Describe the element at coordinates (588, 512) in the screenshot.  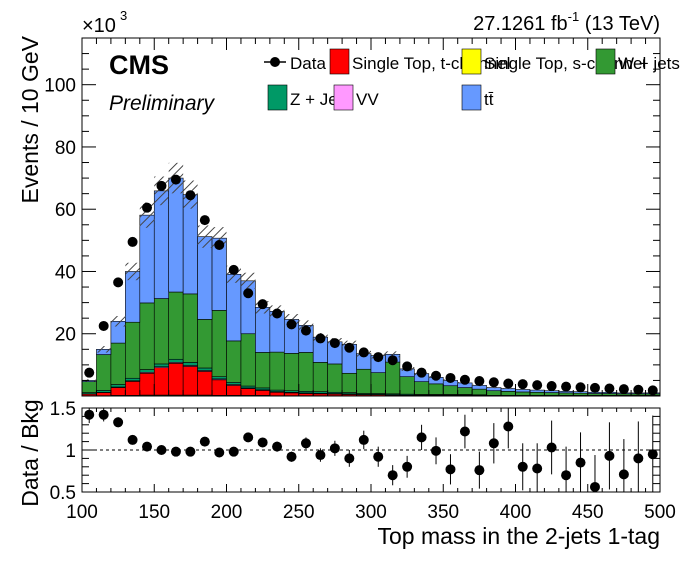
I see `x-tick-label-450: 450` at that location.